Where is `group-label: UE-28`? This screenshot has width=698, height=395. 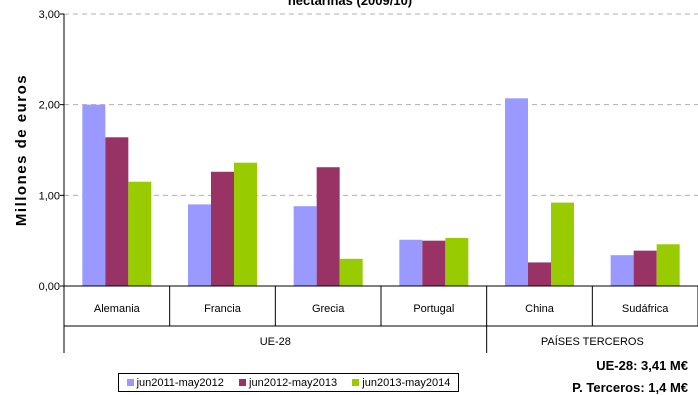
group-label: UE-28 is located at coordinates (275, 342).